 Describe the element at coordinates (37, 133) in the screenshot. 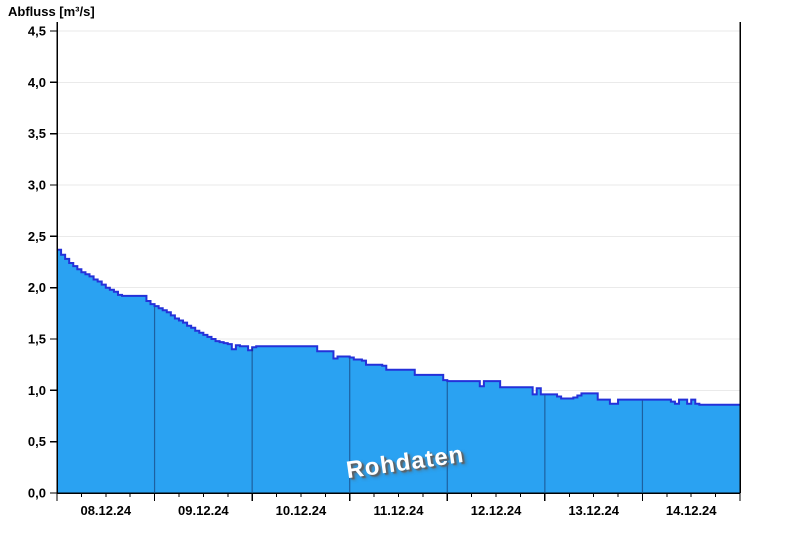

I see `y-tick-label: 3,5` at that location.